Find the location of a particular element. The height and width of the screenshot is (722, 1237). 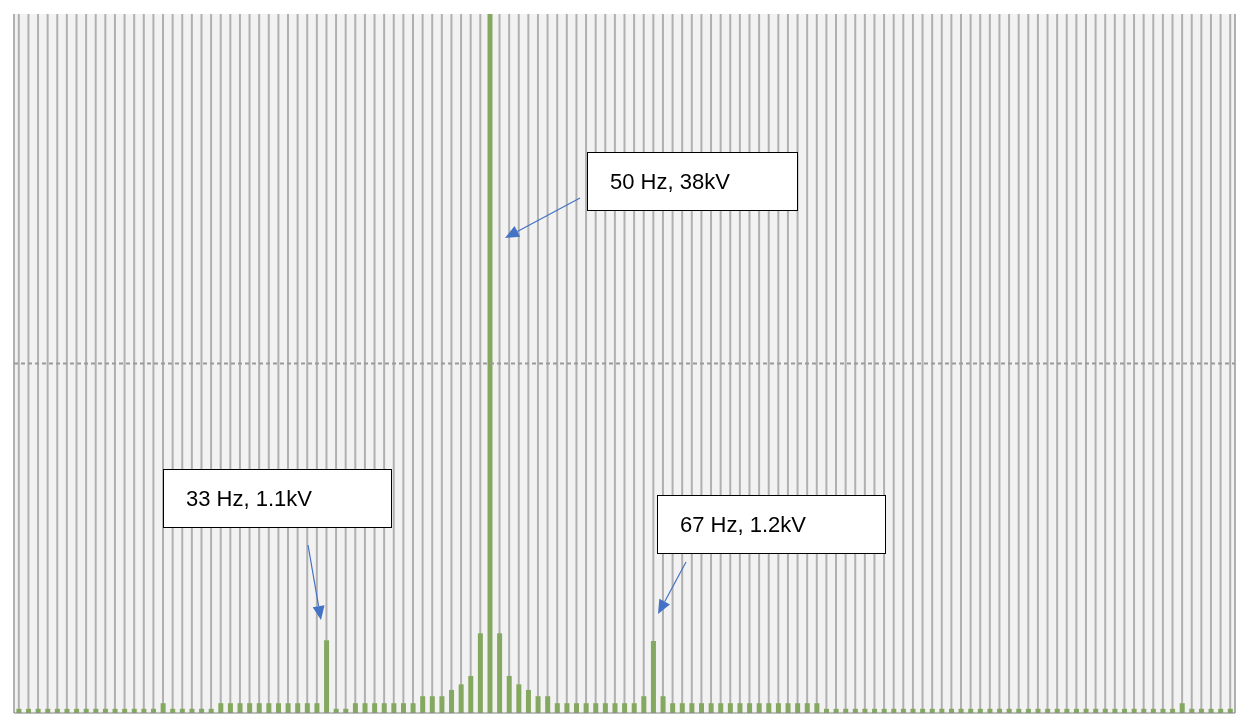

callout-box: 67 Hz, 1.2kV is located at coordinates (771, 524).